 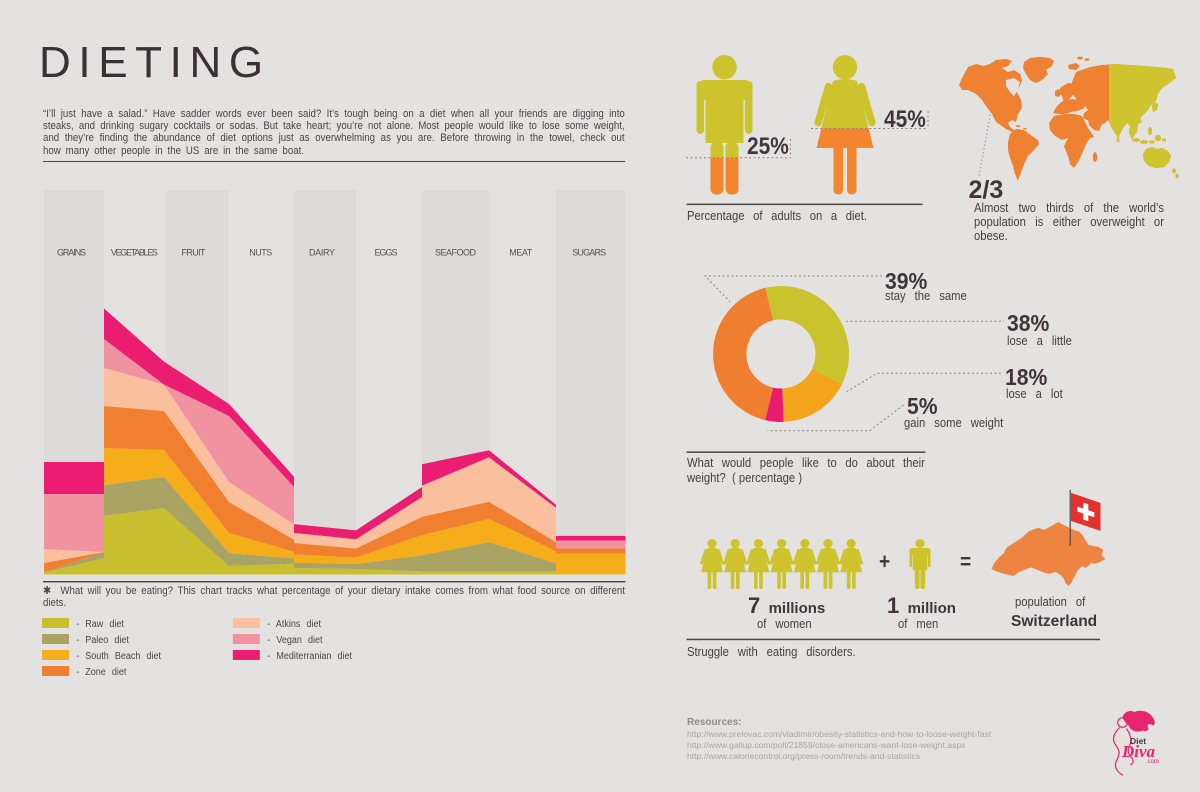 I want to click on svg-text: SEAFOOD, so click(x=456, y=253).